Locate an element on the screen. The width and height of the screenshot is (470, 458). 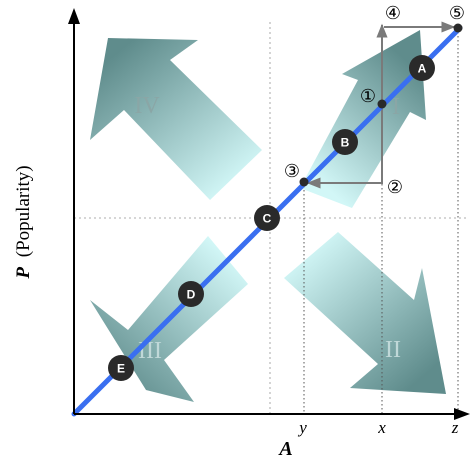
step-marker-3: ③ is located at coordinates (292, 171).